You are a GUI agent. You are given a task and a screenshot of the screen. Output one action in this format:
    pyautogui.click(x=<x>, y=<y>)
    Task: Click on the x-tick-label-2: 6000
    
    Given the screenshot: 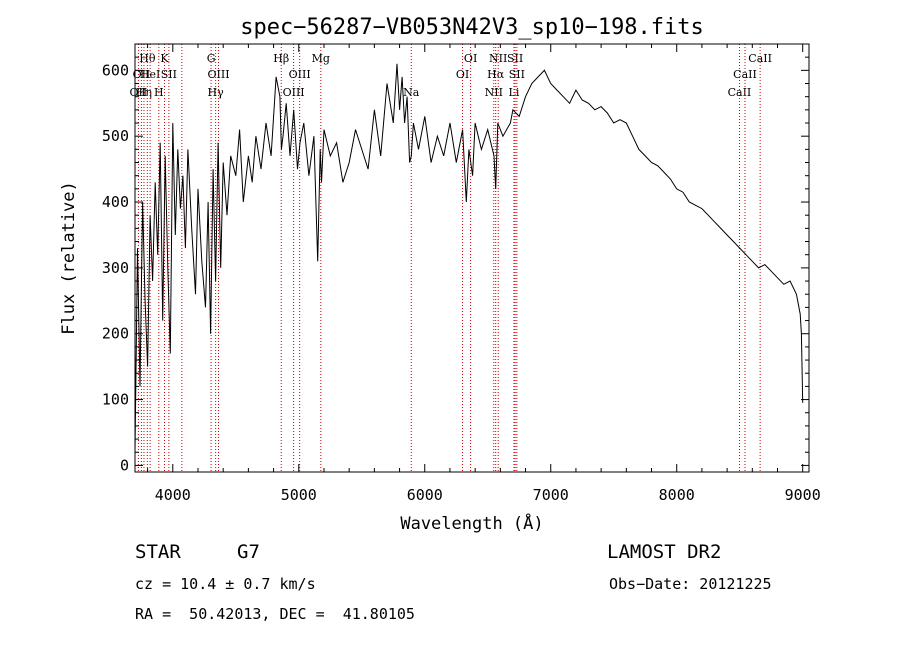 What is the action you would take?
    pyautogui.click(x=425, y=495)
    